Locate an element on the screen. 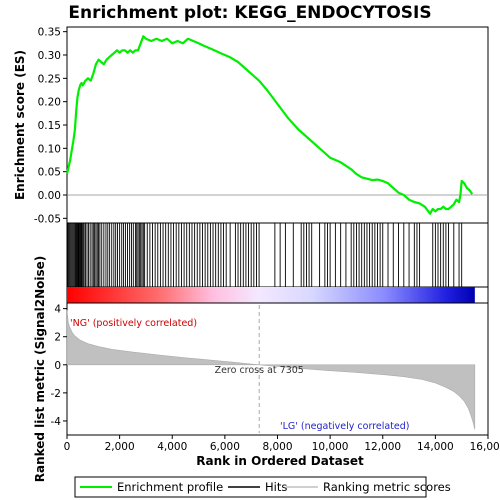 This screenshot has width=500, height=500. enrichment-y-tick-label: 0.25 is located at coordinates (49, 79).